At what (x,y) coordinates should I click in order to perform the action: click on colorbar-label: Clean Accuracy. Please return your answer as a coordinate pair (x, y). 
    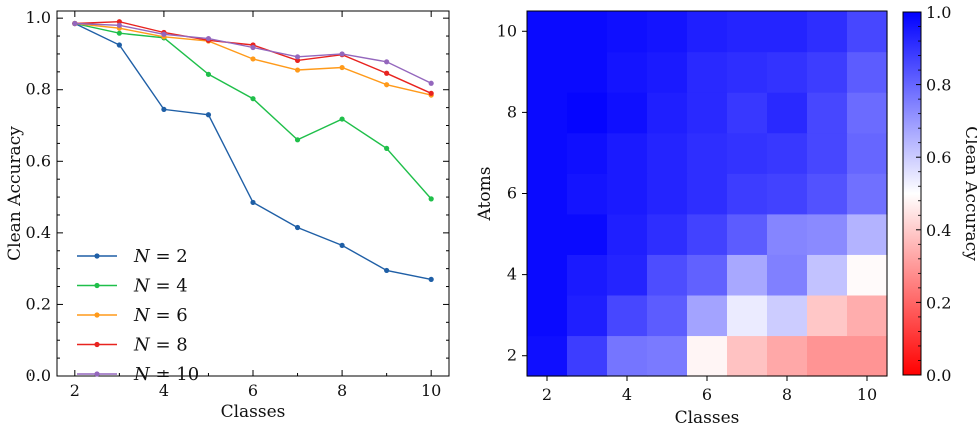
    Looking at the image, I should click on (969, 193).